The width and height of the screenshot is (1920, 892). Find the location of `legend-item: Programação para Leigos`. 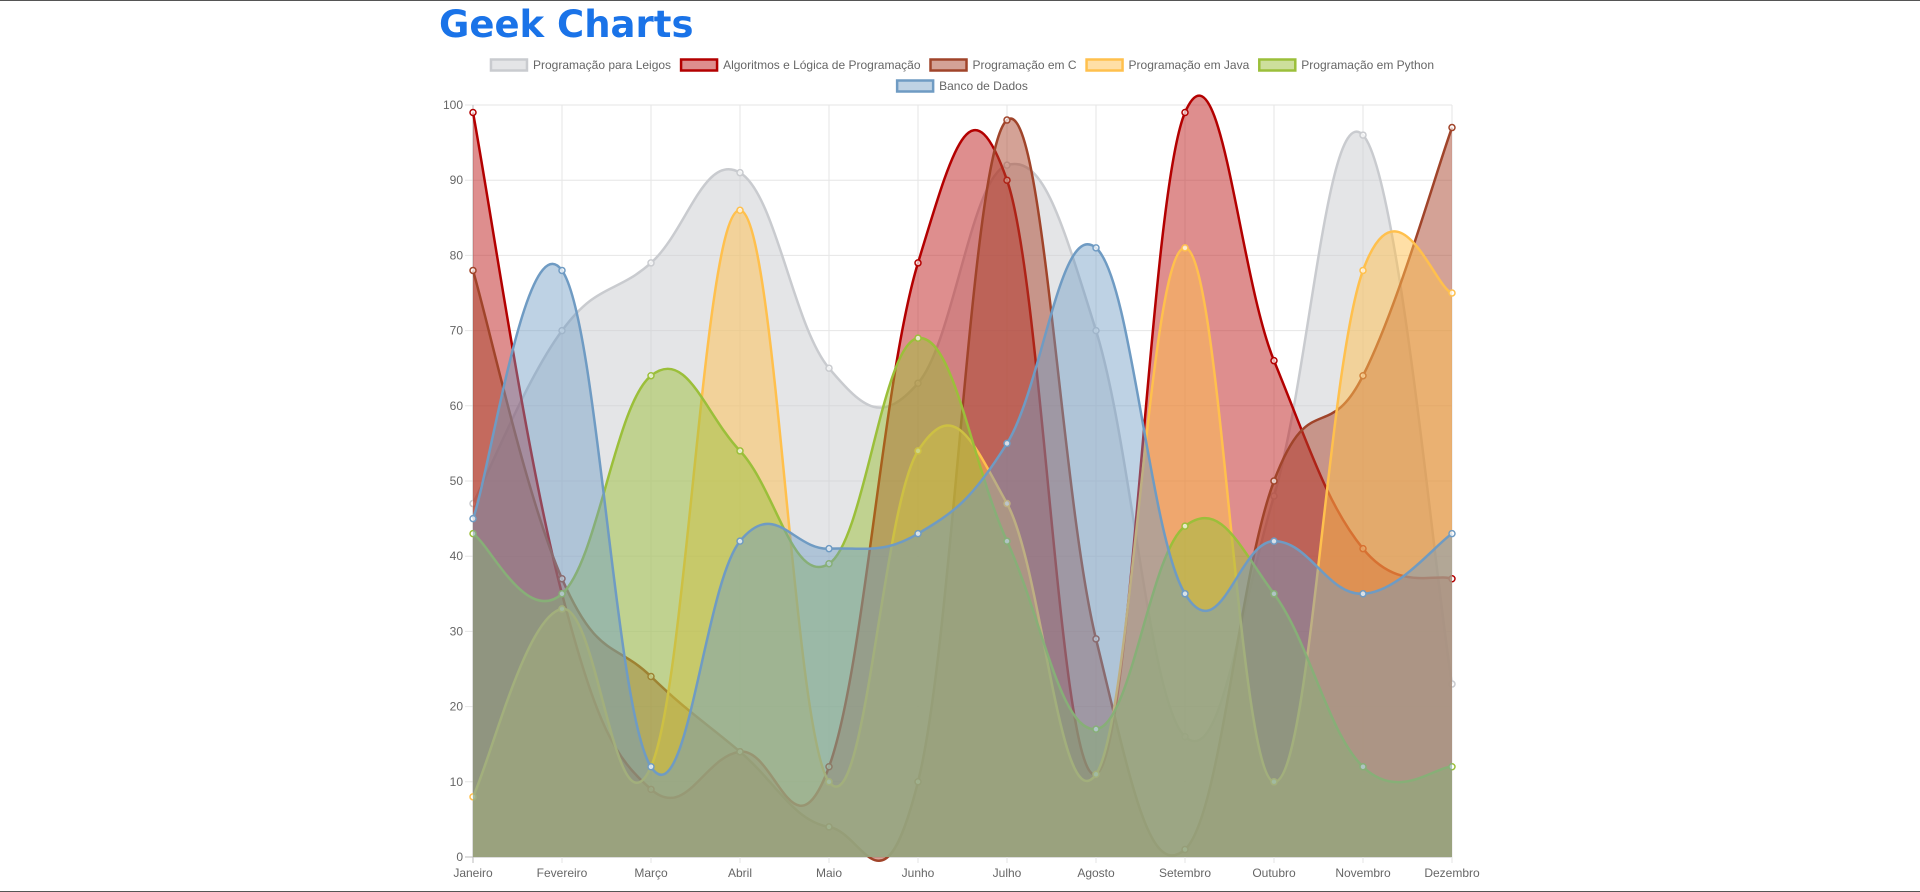

legend-item: Programação para Leigos is located at coordinates (580, 65).